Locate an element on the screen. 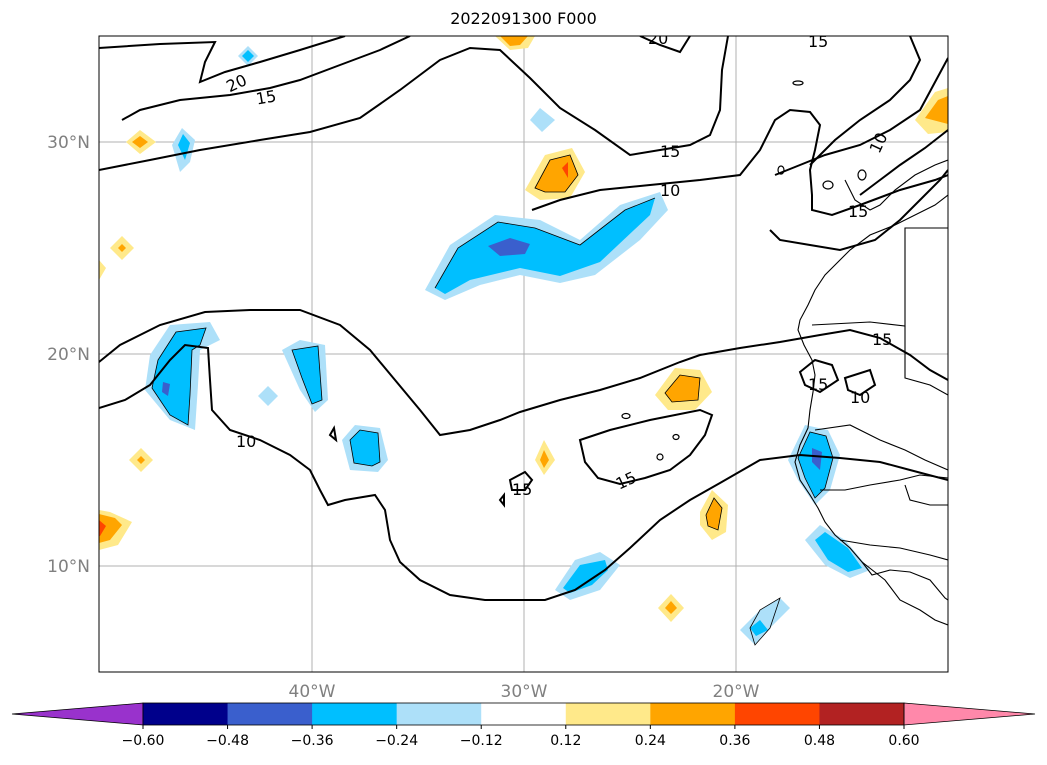  lat-label-30n: 30°N is located at coordinates (68, 143).